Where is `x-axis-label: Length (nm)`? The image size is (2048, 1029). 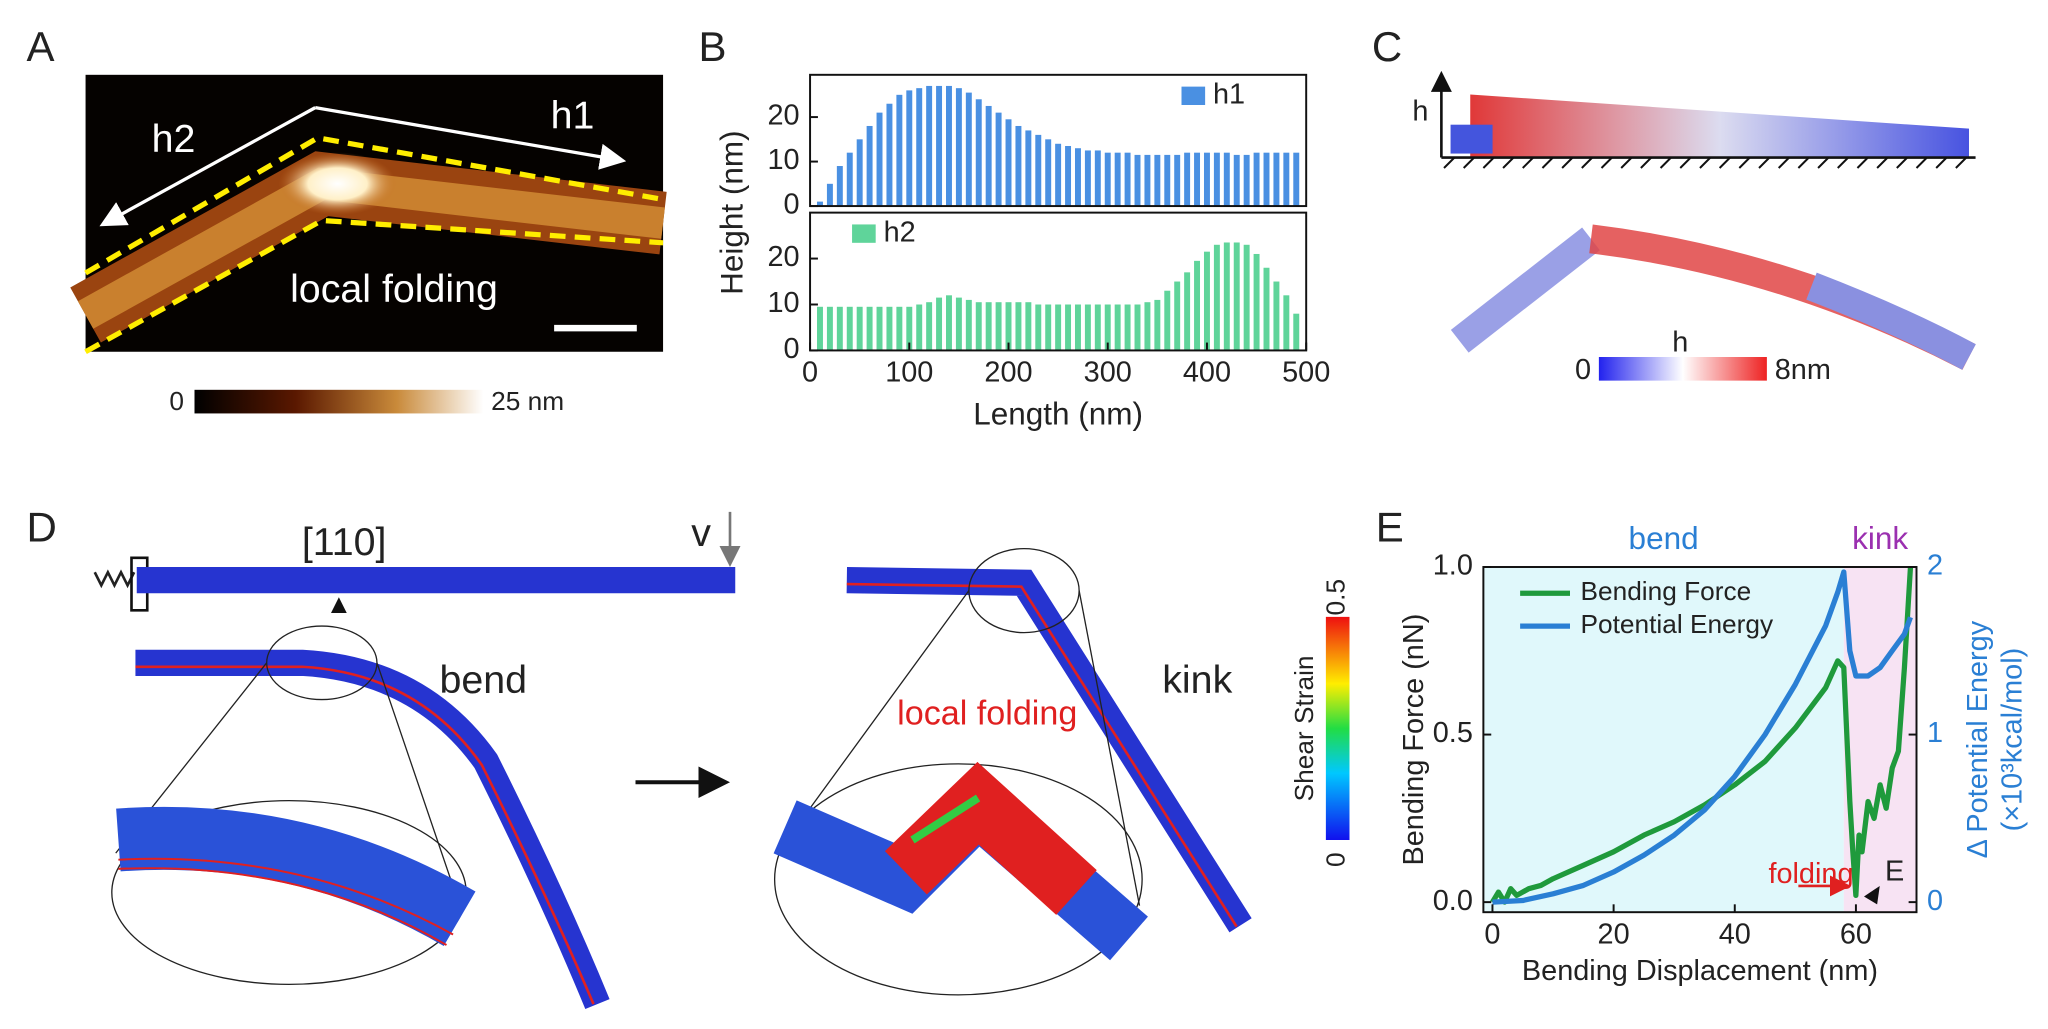
x-axis-label: Length (nm) is located at coordinates (1058, 413).